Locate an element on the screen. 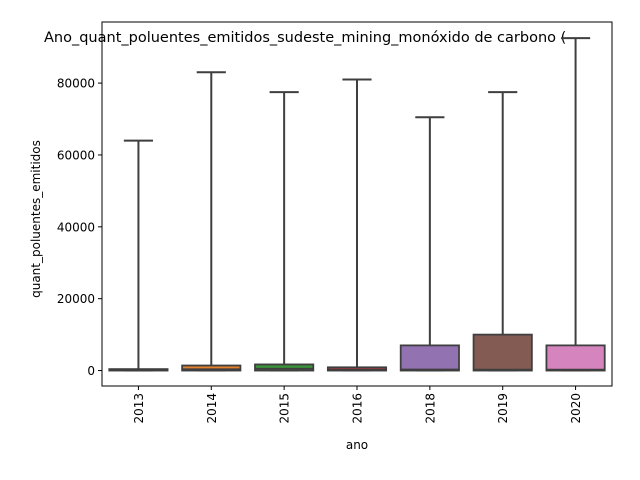 This screenshot has width=640, height=480. y-tick-label: 40000 is located at coordinates (76, 227).